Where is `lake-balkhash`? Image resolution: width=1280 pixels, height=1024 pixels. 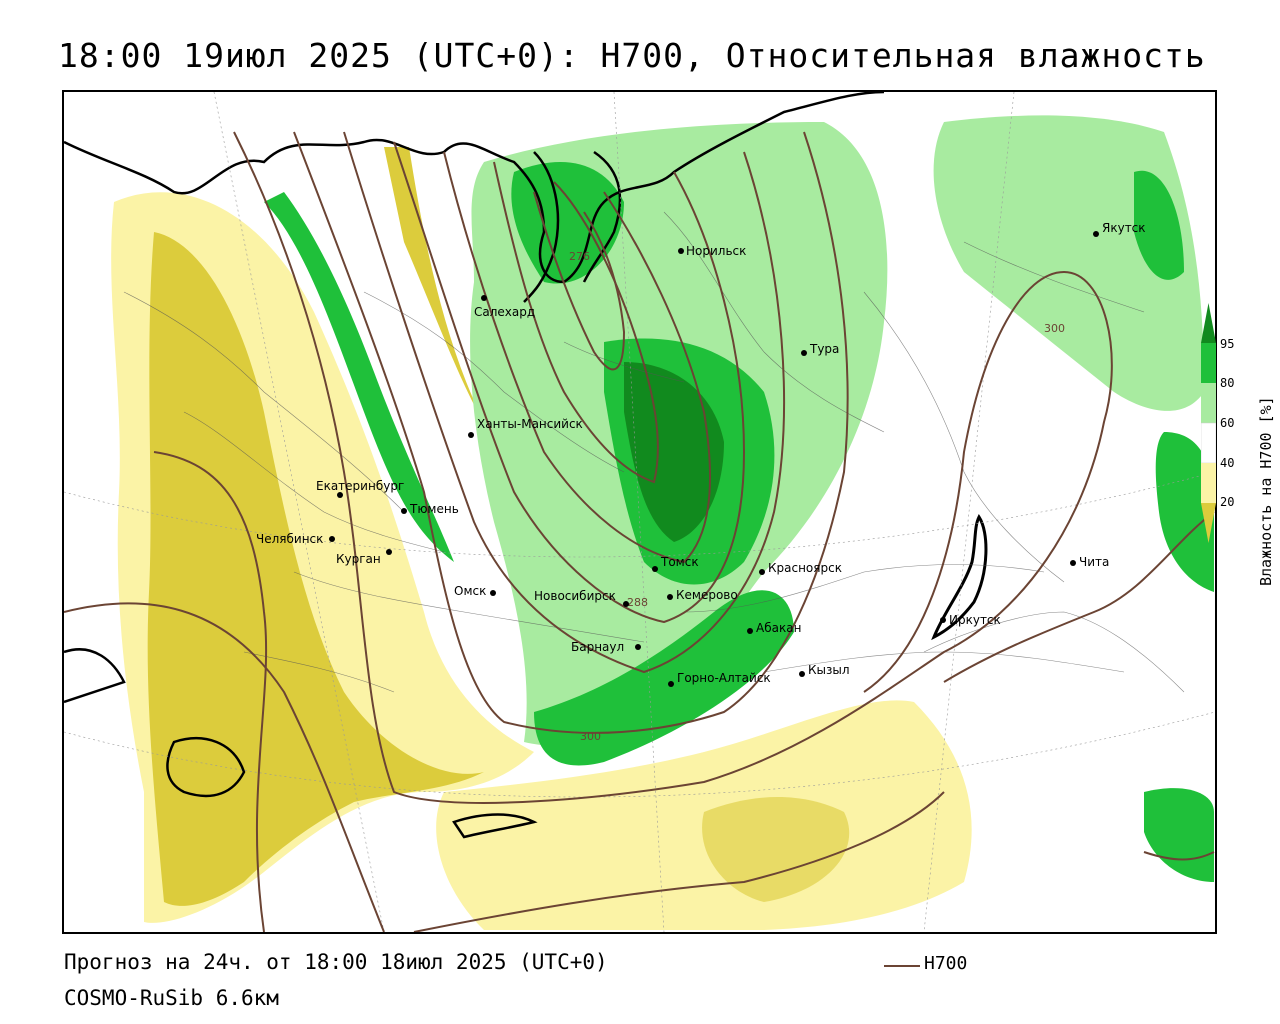 lake-balkhash is located at coordinates (495, 826).